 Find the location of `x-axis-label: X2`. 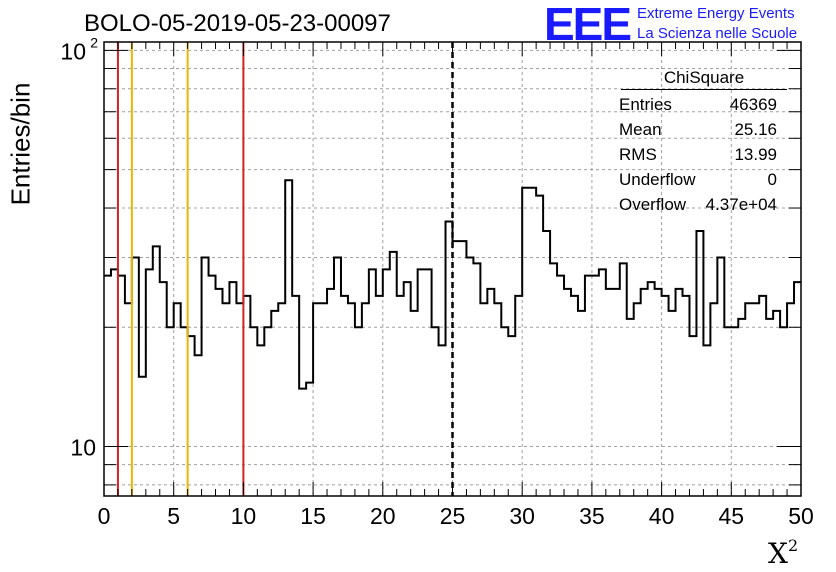

x-axis-label: X2 is located at coordinates (783, 553).